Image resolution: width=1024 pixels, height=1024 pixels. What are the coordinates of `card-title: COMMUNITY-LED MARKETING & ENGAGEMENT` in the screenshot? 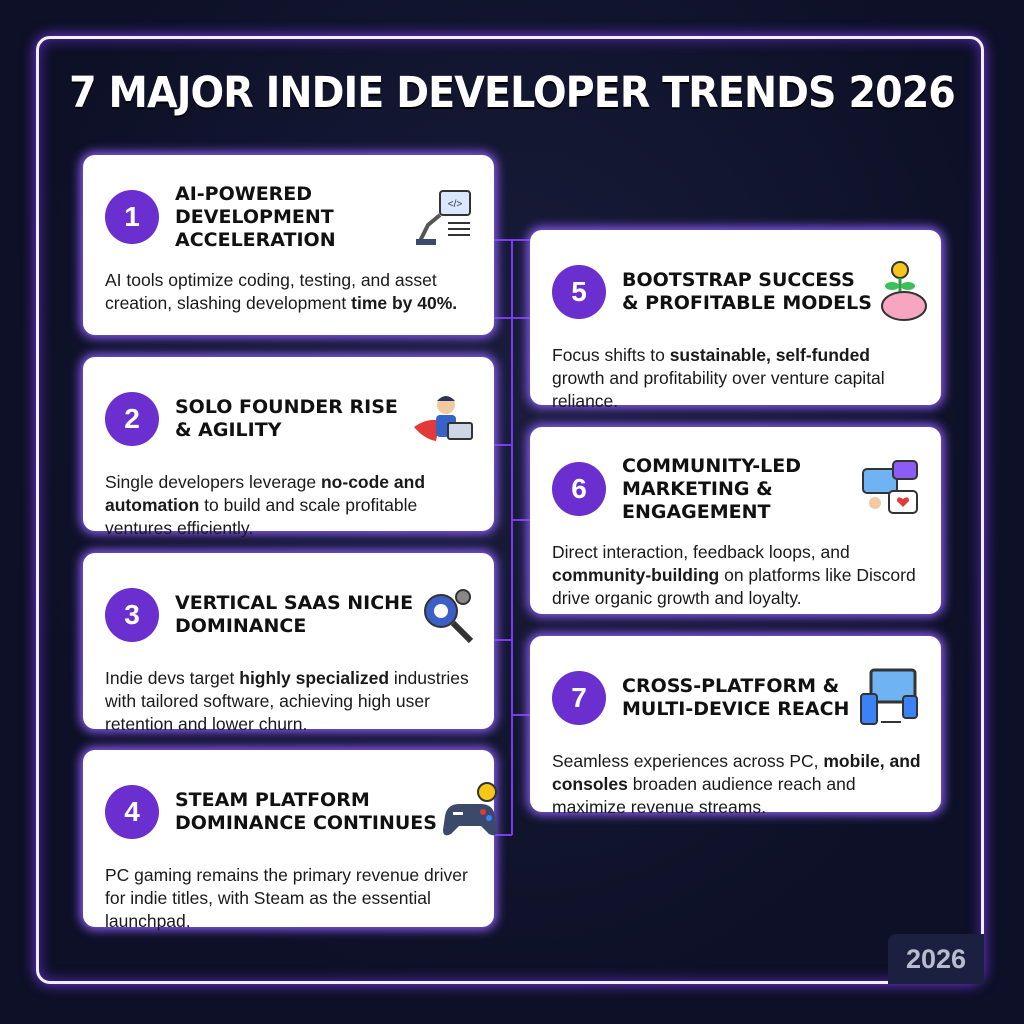 It's located at (739, 489).